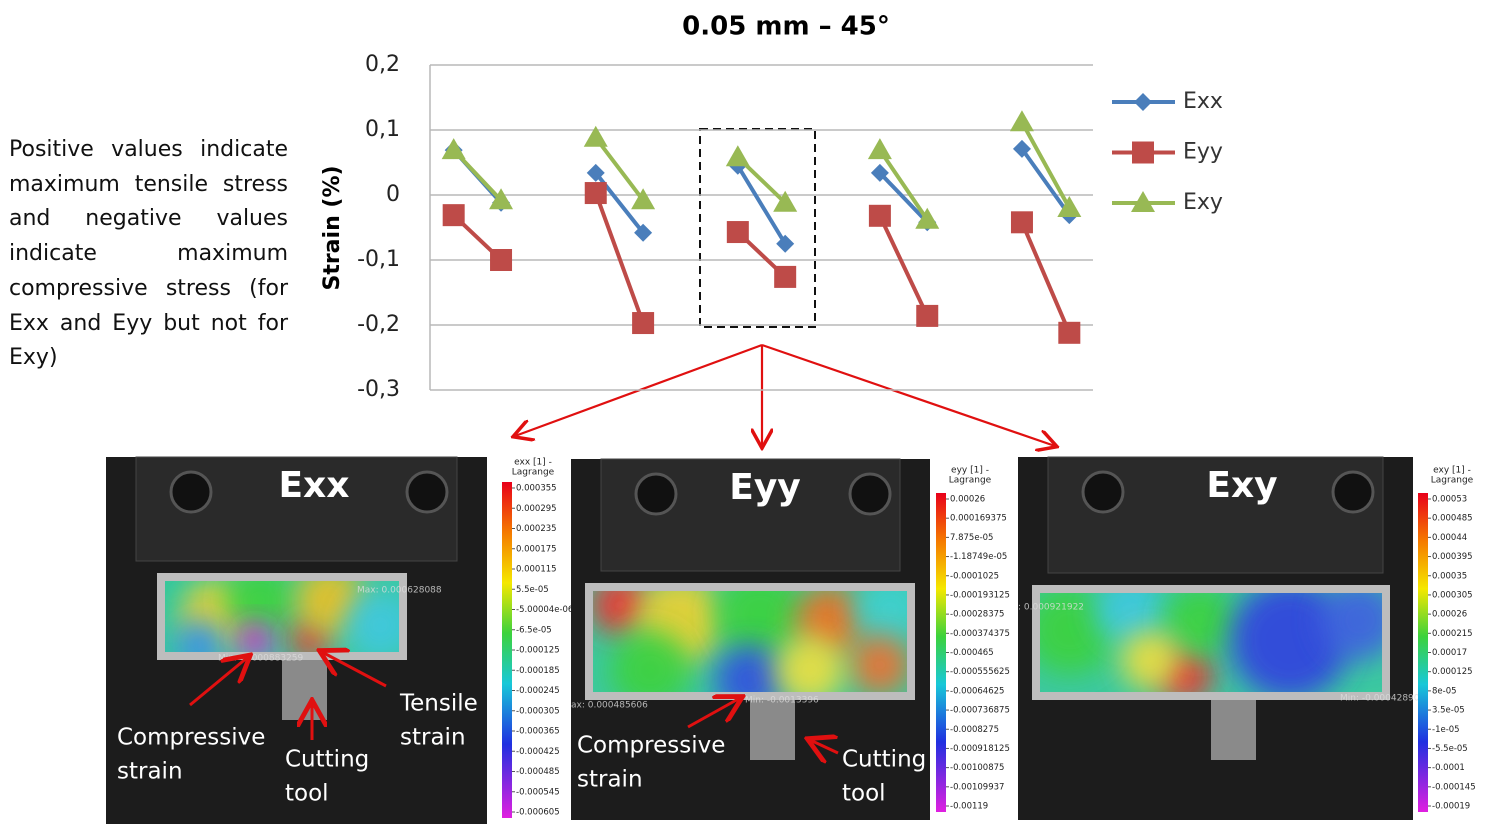 The image size is (1494, 824). What do you see at coordinates (532, 590) in the screenshot?
I see `colorbar-label: 5.5e-05` at bounding box center [532, 590].